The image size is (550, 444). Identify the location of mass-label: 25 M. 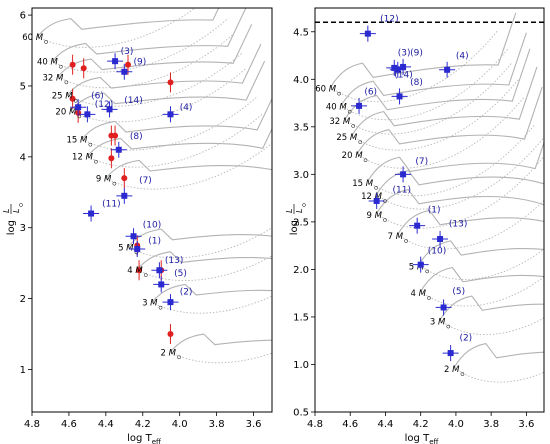
(347, 138).